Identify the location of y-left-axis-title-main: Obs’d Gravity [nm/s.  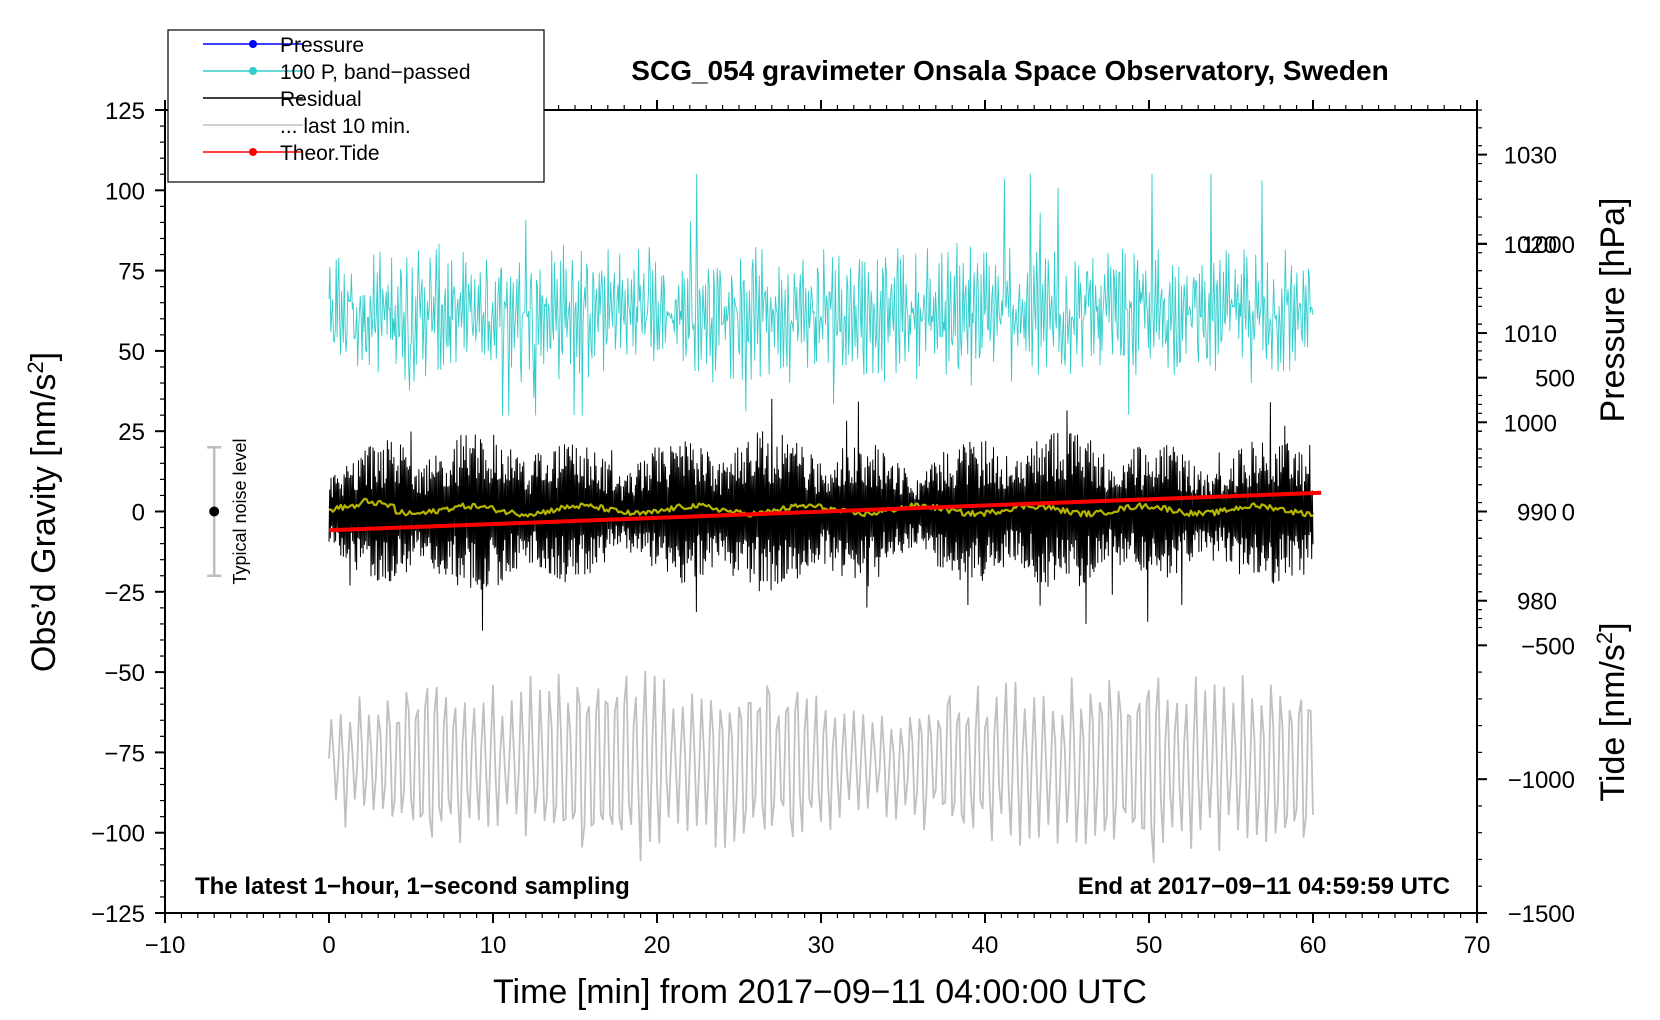
(44, 523).